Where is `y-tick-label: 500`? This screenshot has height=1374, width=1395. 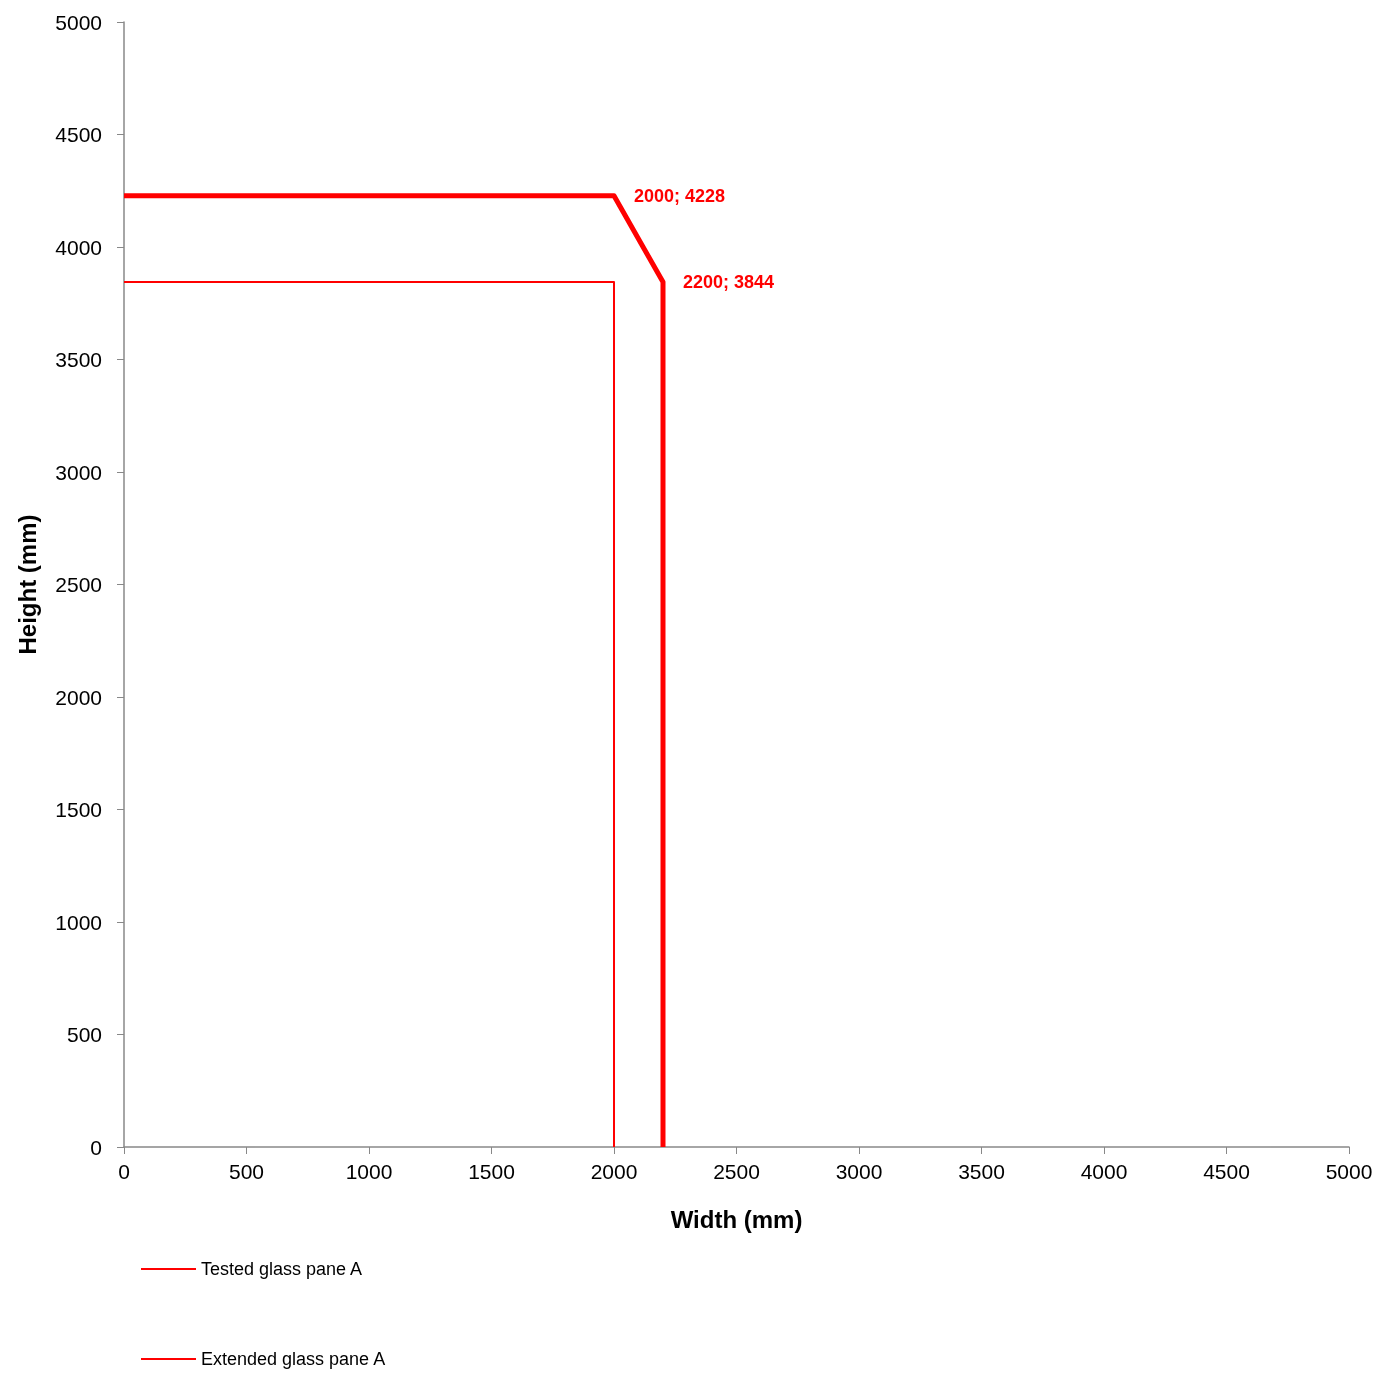
y-tick-label: 500 is located at coordinates (84, 1034).